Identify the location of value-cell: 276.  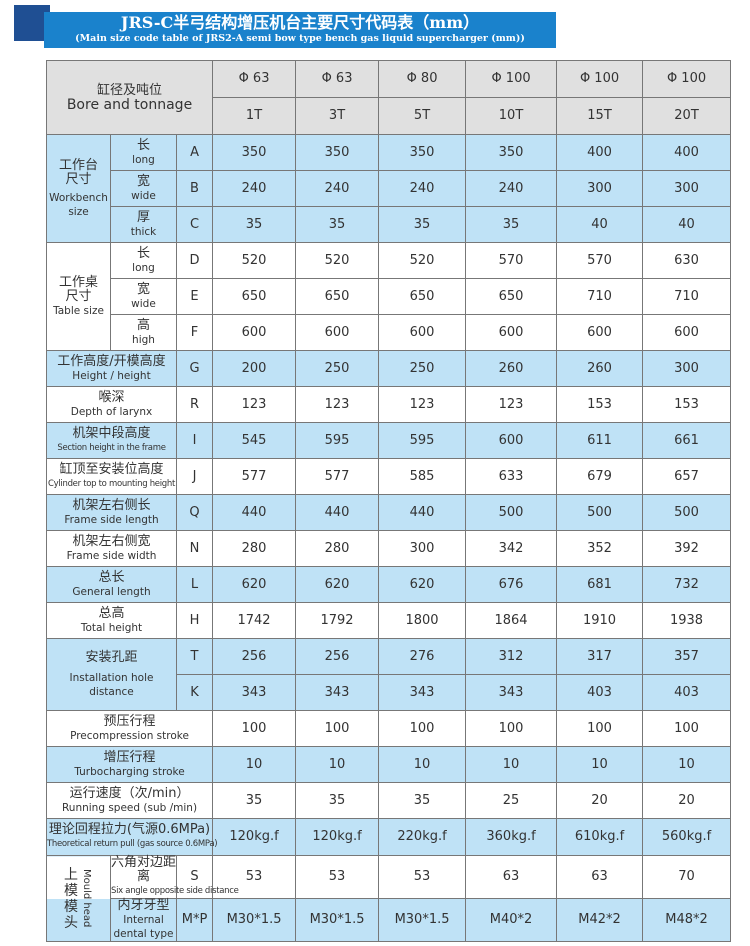
(422, 656).